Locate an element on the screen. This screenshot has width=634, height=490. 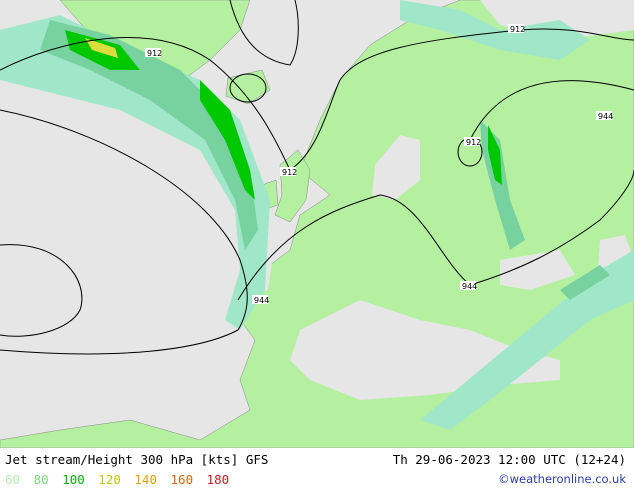
contour-944-east is located at coordinates (551, 110).